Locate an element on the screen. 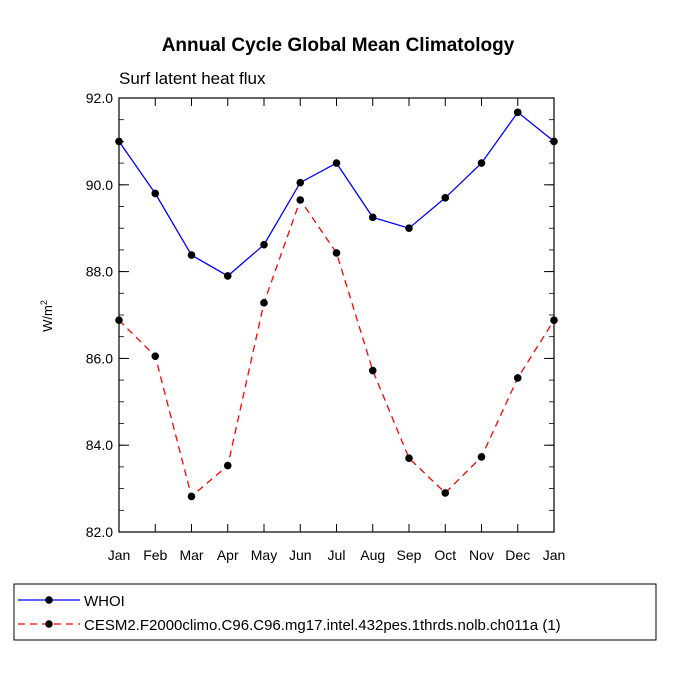  x-tick-label: May is located at coordinates (264, 555).